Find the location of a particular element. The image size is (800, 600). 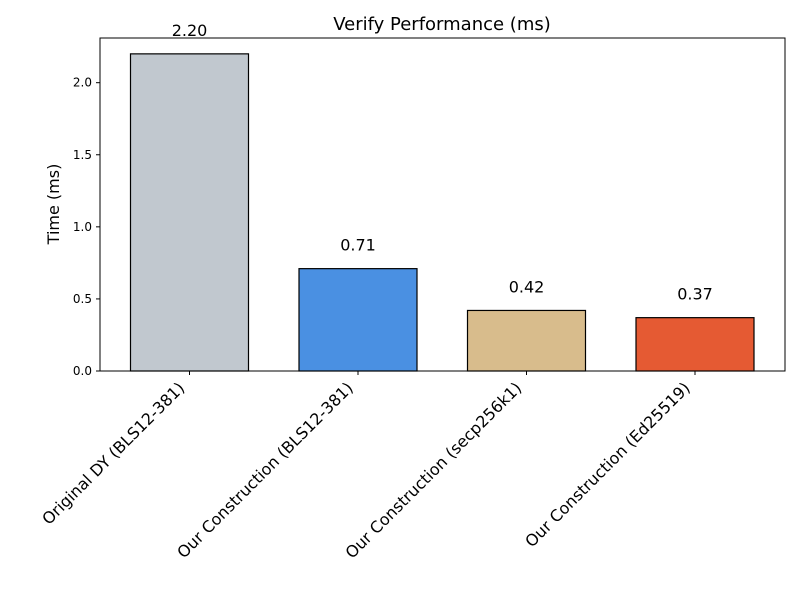

chart-title: Verify Performance (ms) is located at coordinates (442, 24).